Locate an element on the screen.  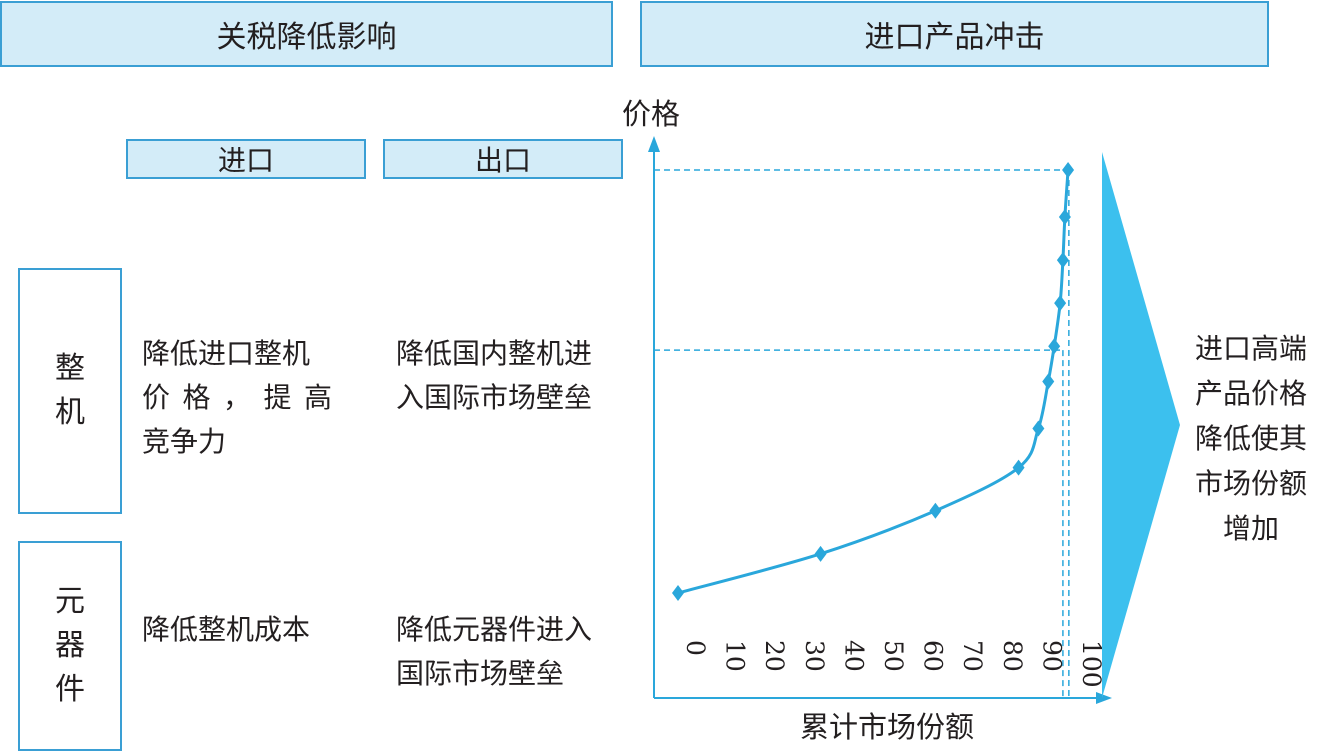
cell-line: 降低进口整机 is located at coordinates (226, 353).